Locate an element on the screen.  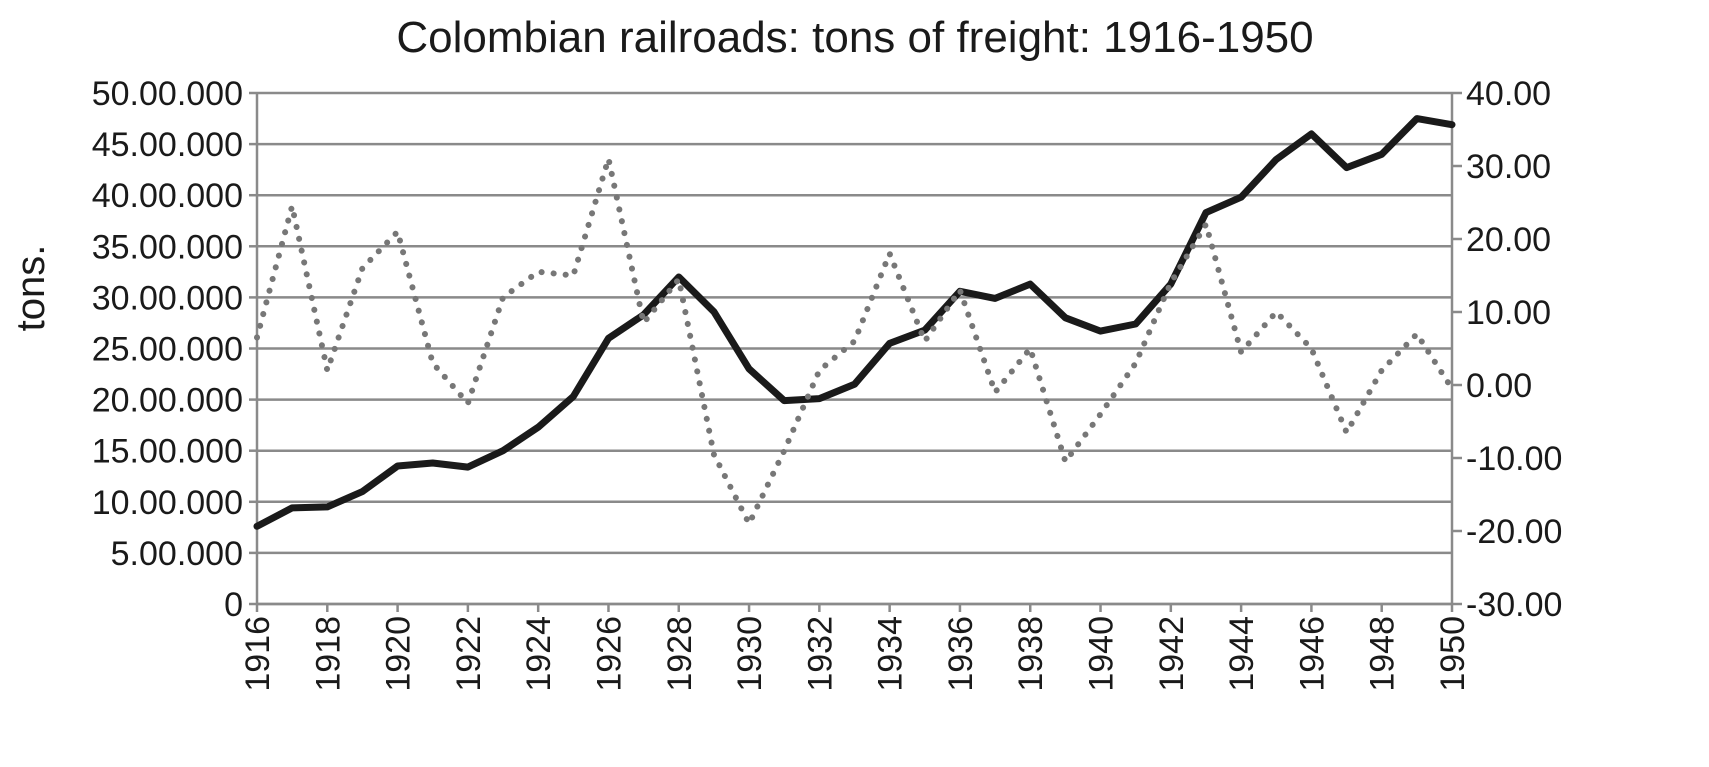
y-right-tick-label: -30.00 is located at coordinates (1514, 605).